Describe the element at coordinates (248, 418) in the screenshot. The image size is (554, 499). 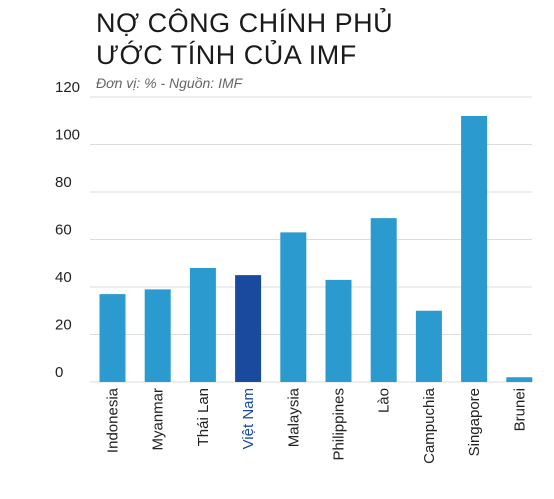
I see `x-tick-label: Việt Nam` at that location.